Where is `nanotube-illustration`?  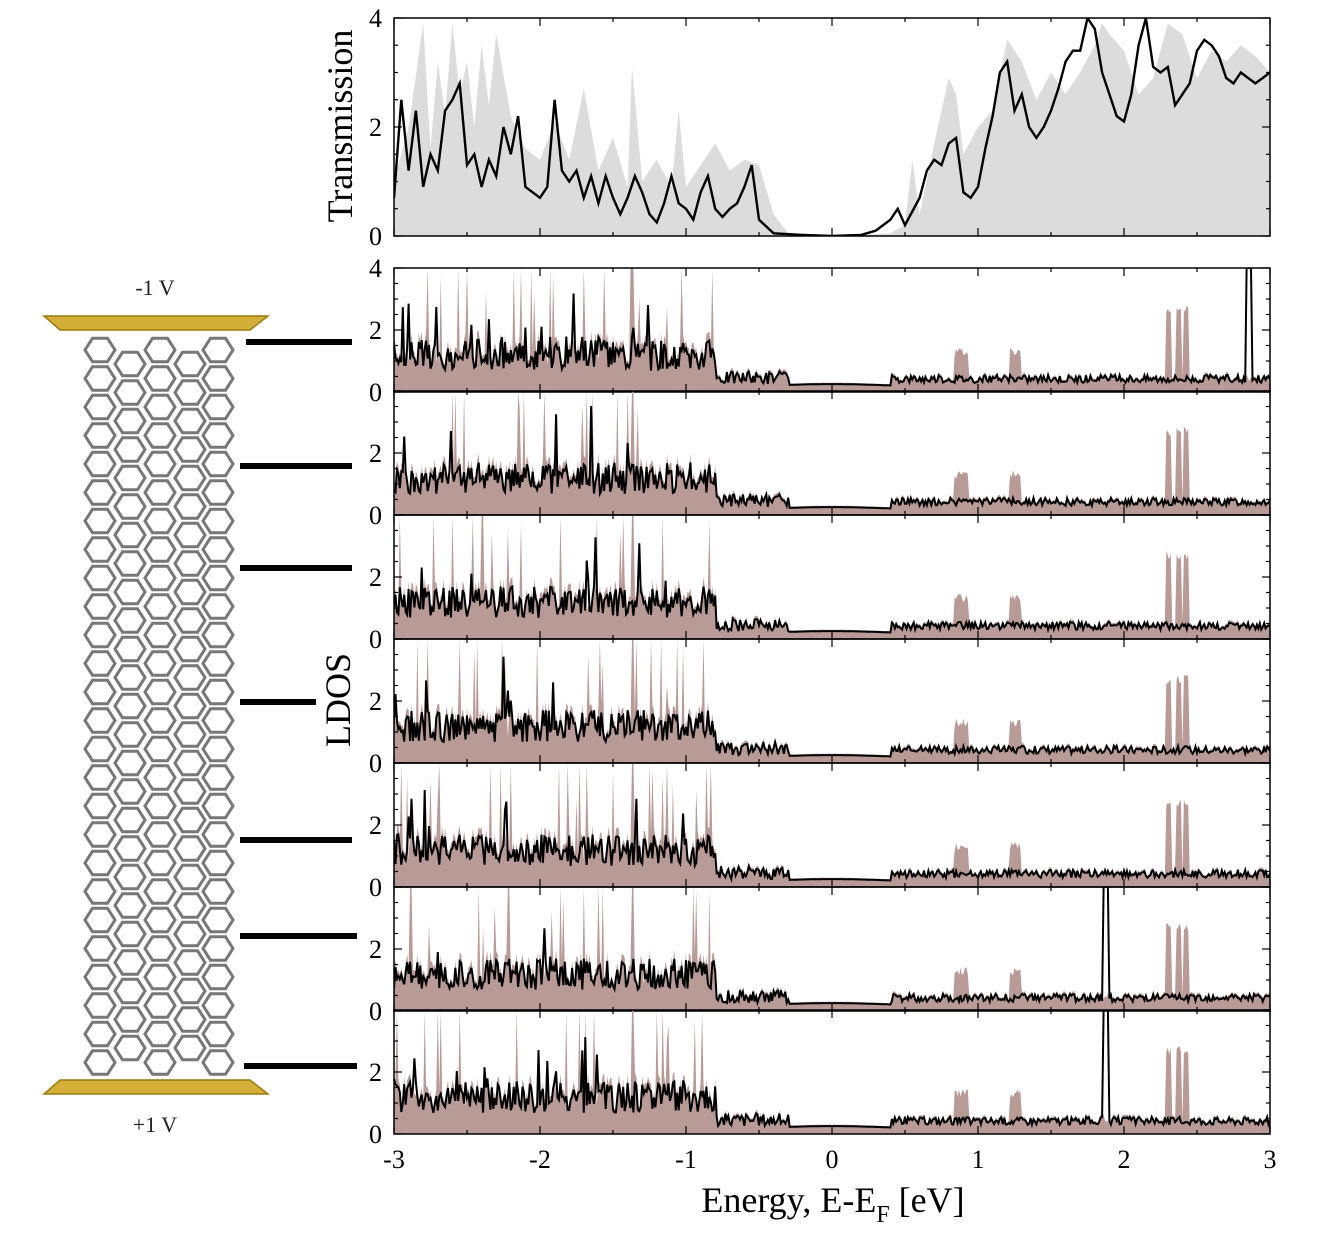 nanotube-illustration is located at coordinates (156, 705).